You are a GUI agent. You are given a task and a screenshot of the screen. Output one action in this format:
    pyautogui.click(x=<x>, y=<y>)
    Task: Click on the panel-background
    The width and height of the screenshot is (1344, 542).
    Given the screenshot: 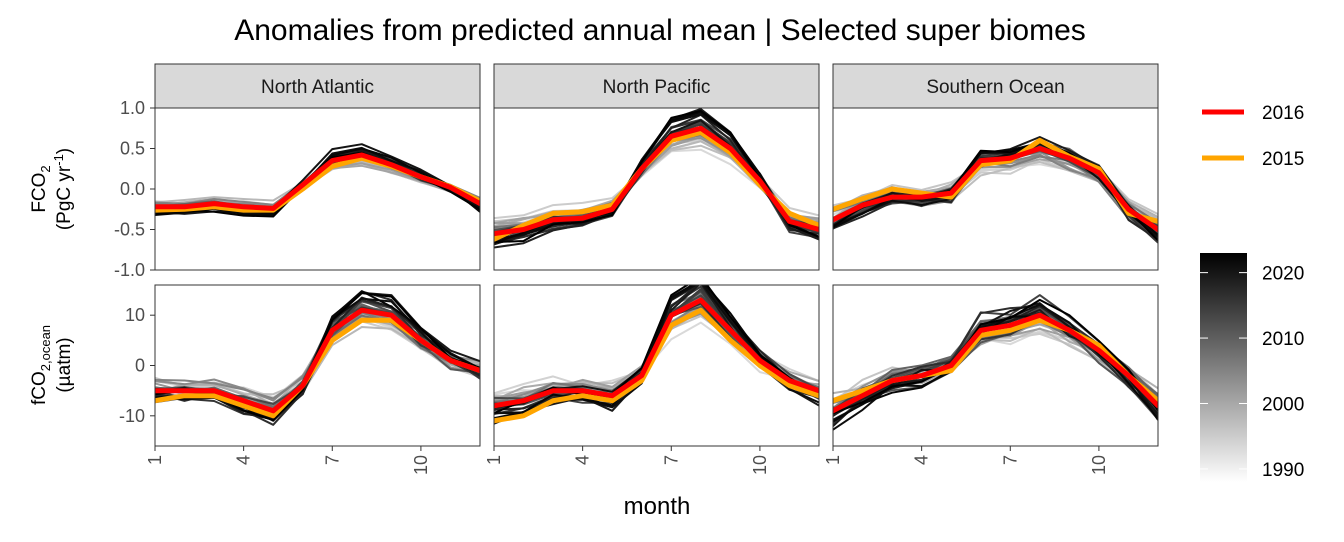 What is the action you would take?
    pyautogui.click(x=317, y=189)
    